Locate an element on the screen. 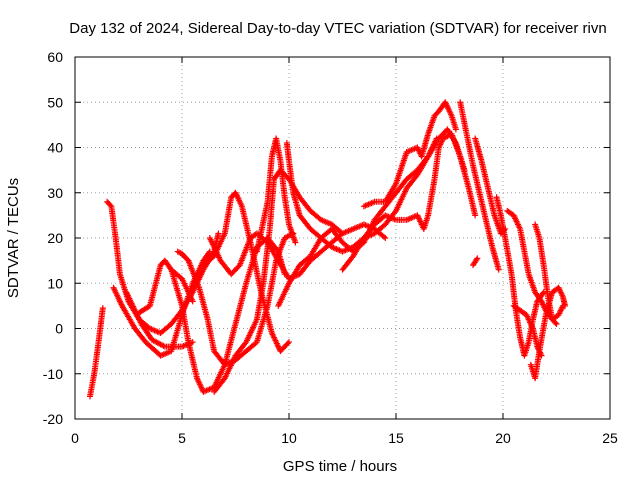  y-tick-label: 30 is located at coordinates (55, 193).